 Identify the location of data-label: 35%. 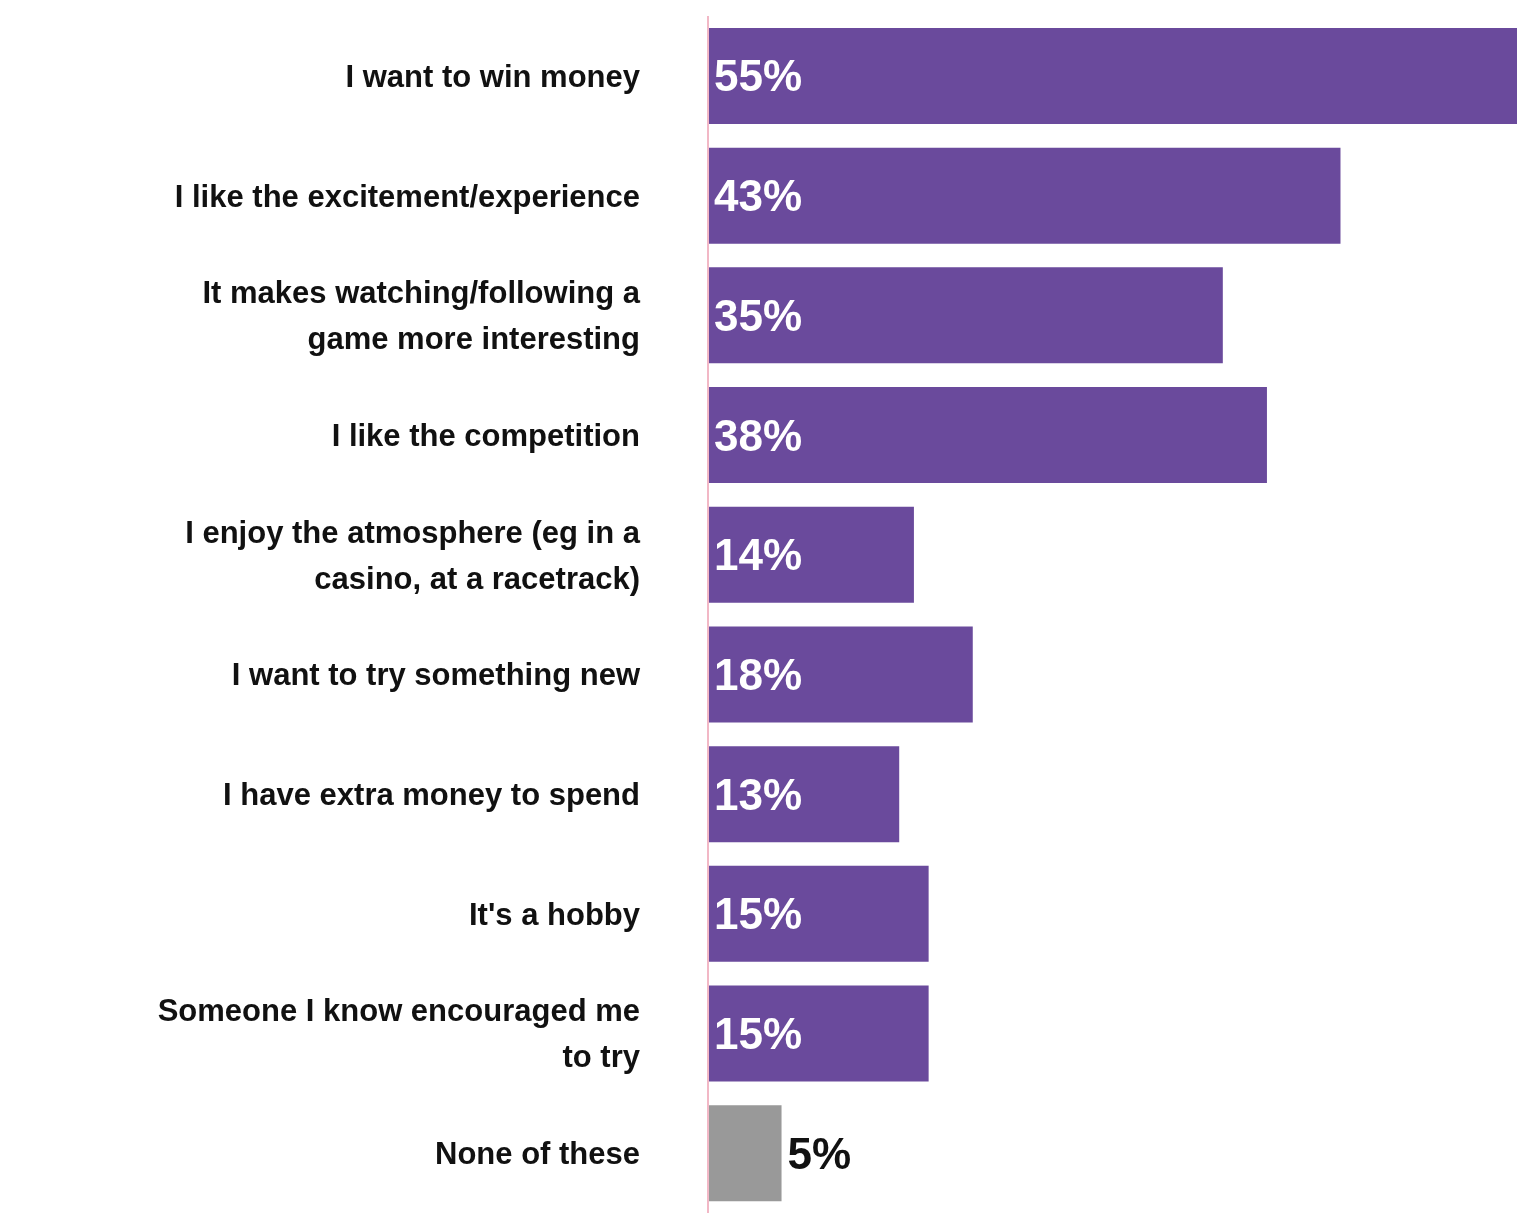
(758, 315).